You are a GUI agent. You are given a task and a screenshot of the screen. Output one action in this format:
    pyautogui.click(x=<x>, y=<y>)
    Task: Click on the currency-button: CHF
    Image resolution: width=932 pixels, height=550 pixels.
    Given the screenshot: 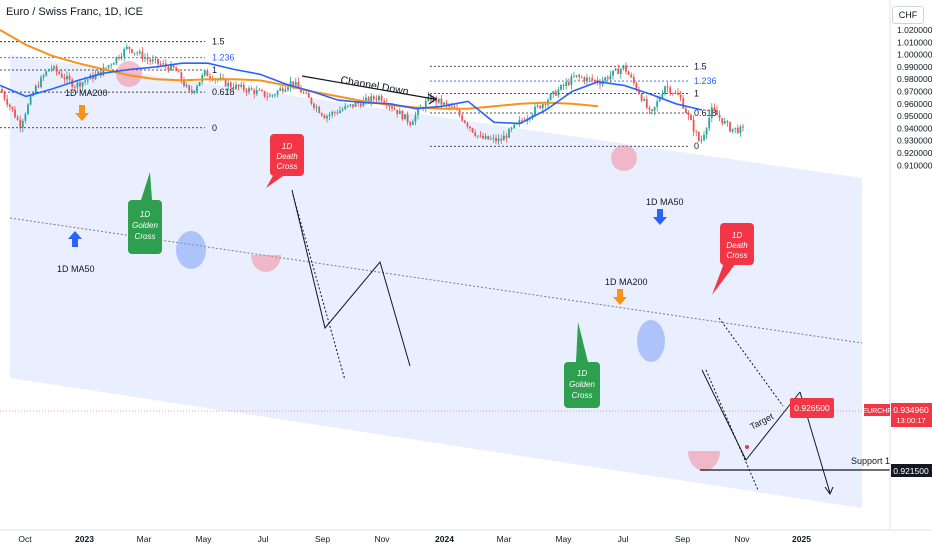 What is the action you would take?
    pyautogui.click(x=908, y=15)
    